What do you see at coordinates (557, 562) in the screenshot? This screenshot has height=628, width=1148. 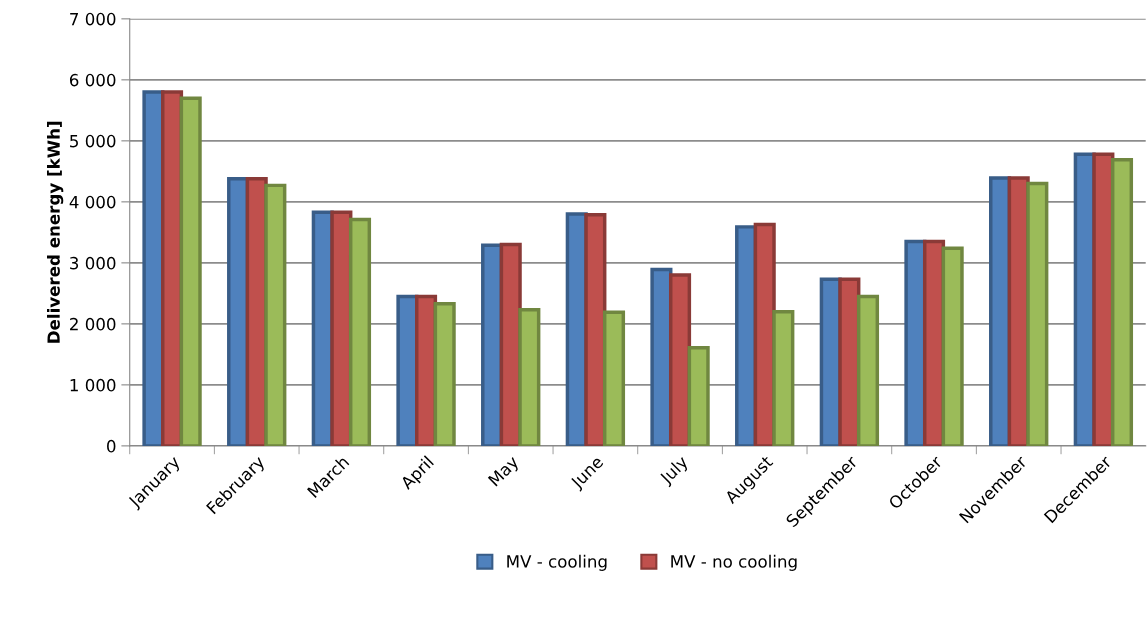 I see `legend-label: MV - cooling` at bounding box center [557, 562].